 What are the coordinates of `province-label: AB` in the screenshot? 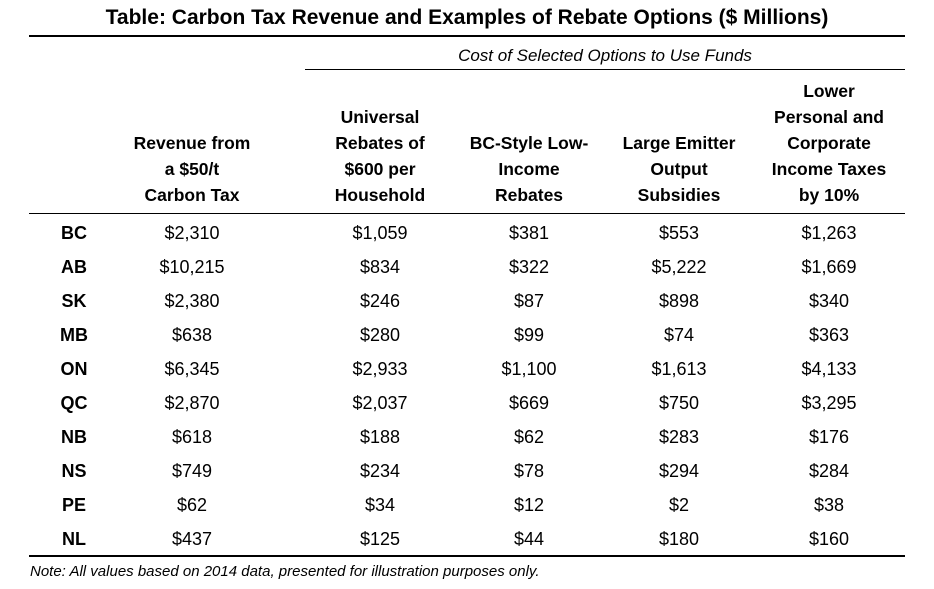 It's located at (74, 267).